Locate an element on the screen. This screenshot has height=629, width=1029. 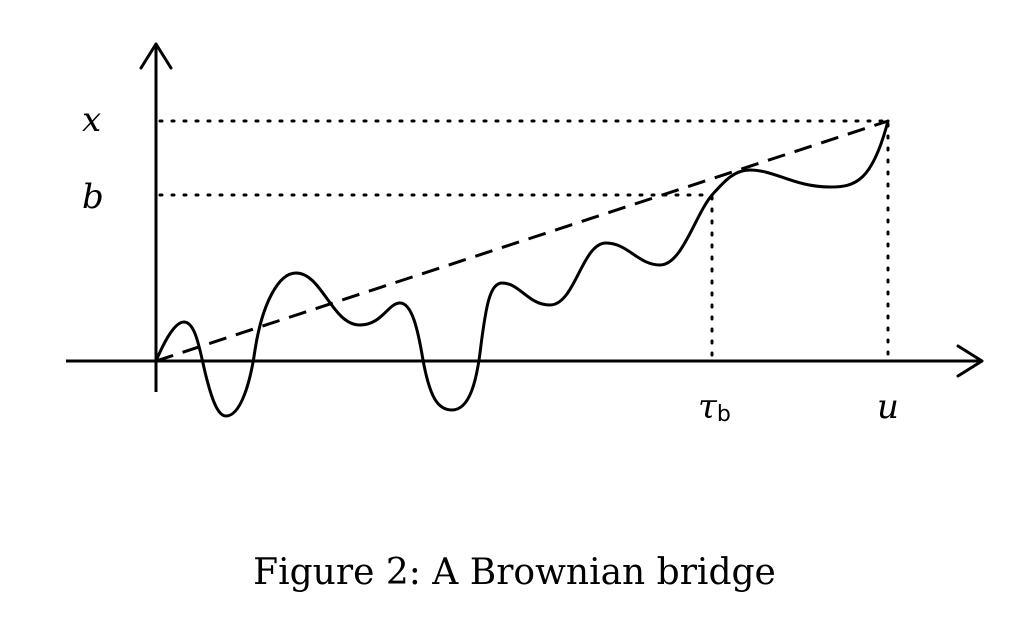
tau-symbol: τ is located at coordinates (708, 407).